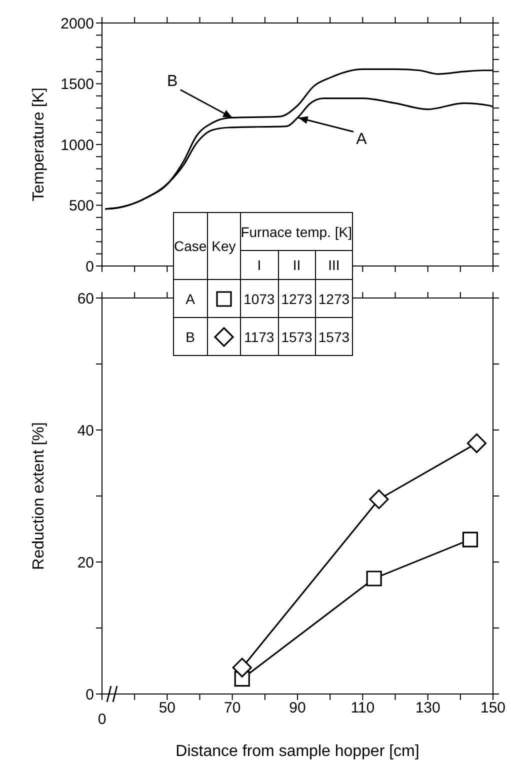  What do you see at coordinates (172, 81) in the screenshot?
I see `annotation: B` at bounding box center [172, 81].